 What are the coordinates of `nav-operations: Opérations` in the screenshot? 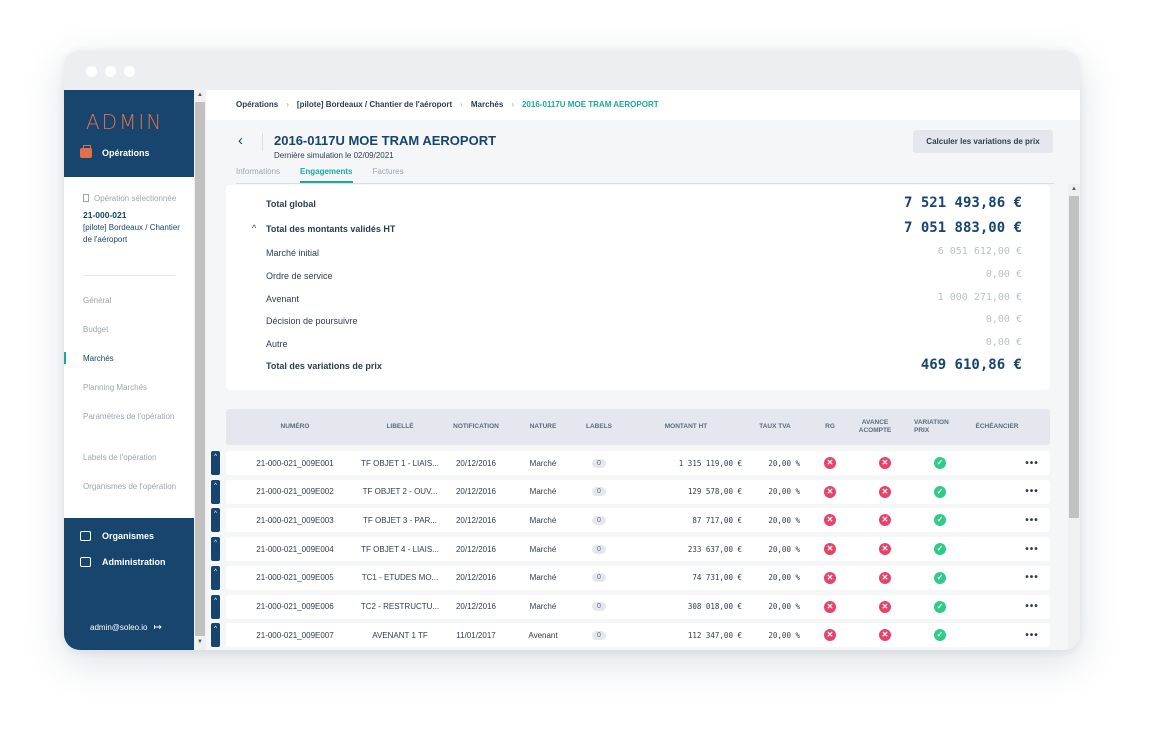 It's located at (115, 151).